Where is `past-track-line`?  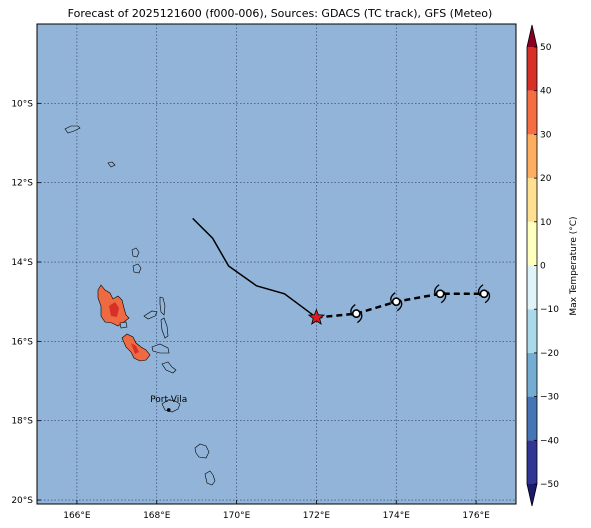
past-track-line is located at coordinates (254, 268).